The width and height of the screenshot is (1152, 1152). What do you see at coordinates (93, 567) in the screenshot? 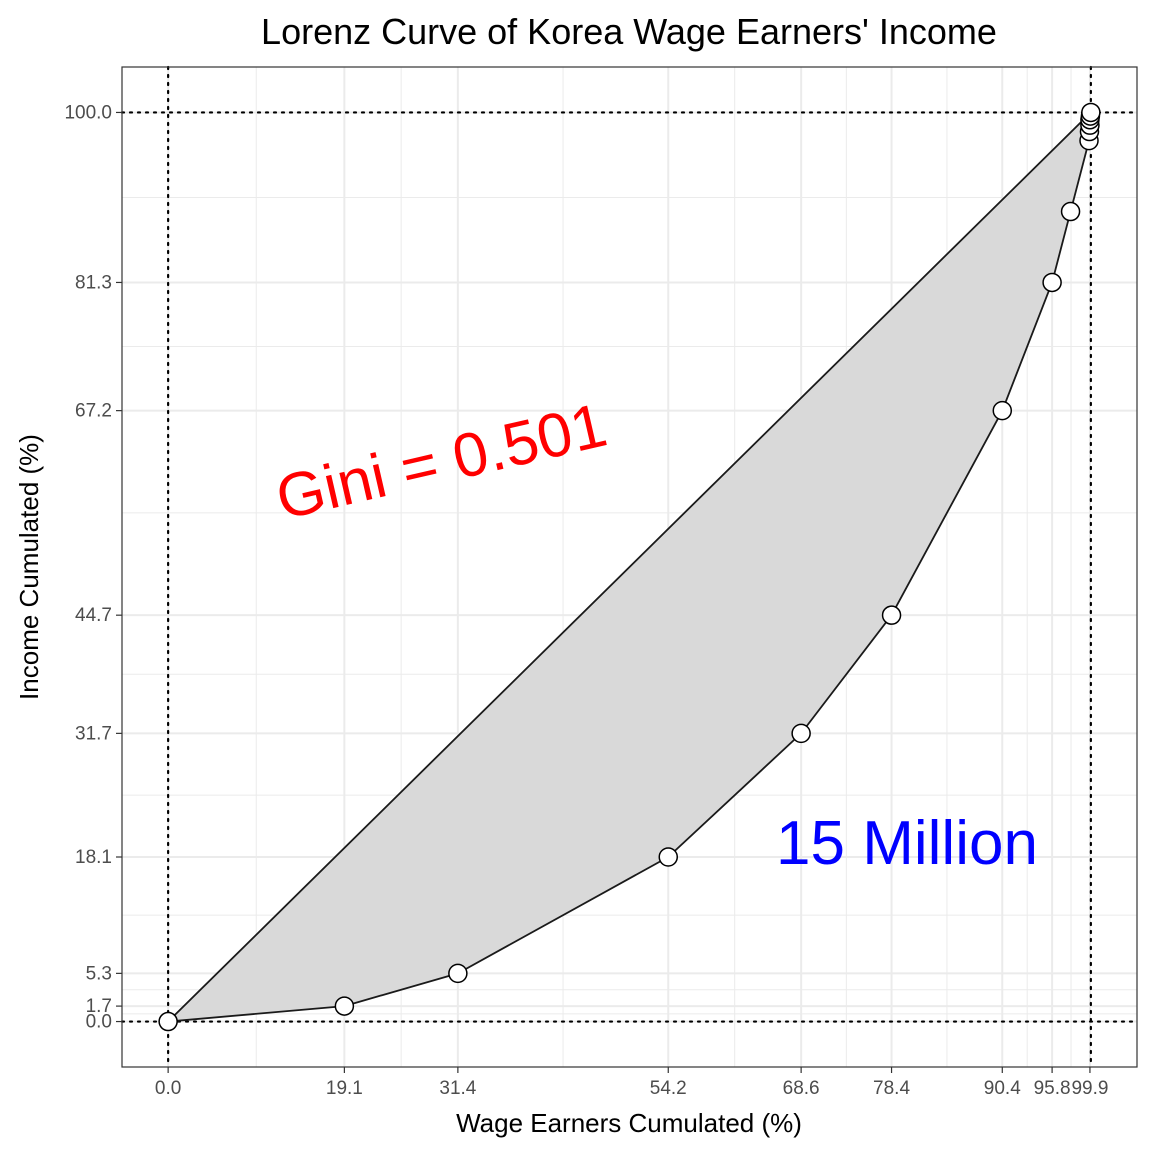
I see `y-axis: 0.01.7 5.3 18.1 31.7 44.7 67.2 81.3 100.0` at bounding box center [93, 567].